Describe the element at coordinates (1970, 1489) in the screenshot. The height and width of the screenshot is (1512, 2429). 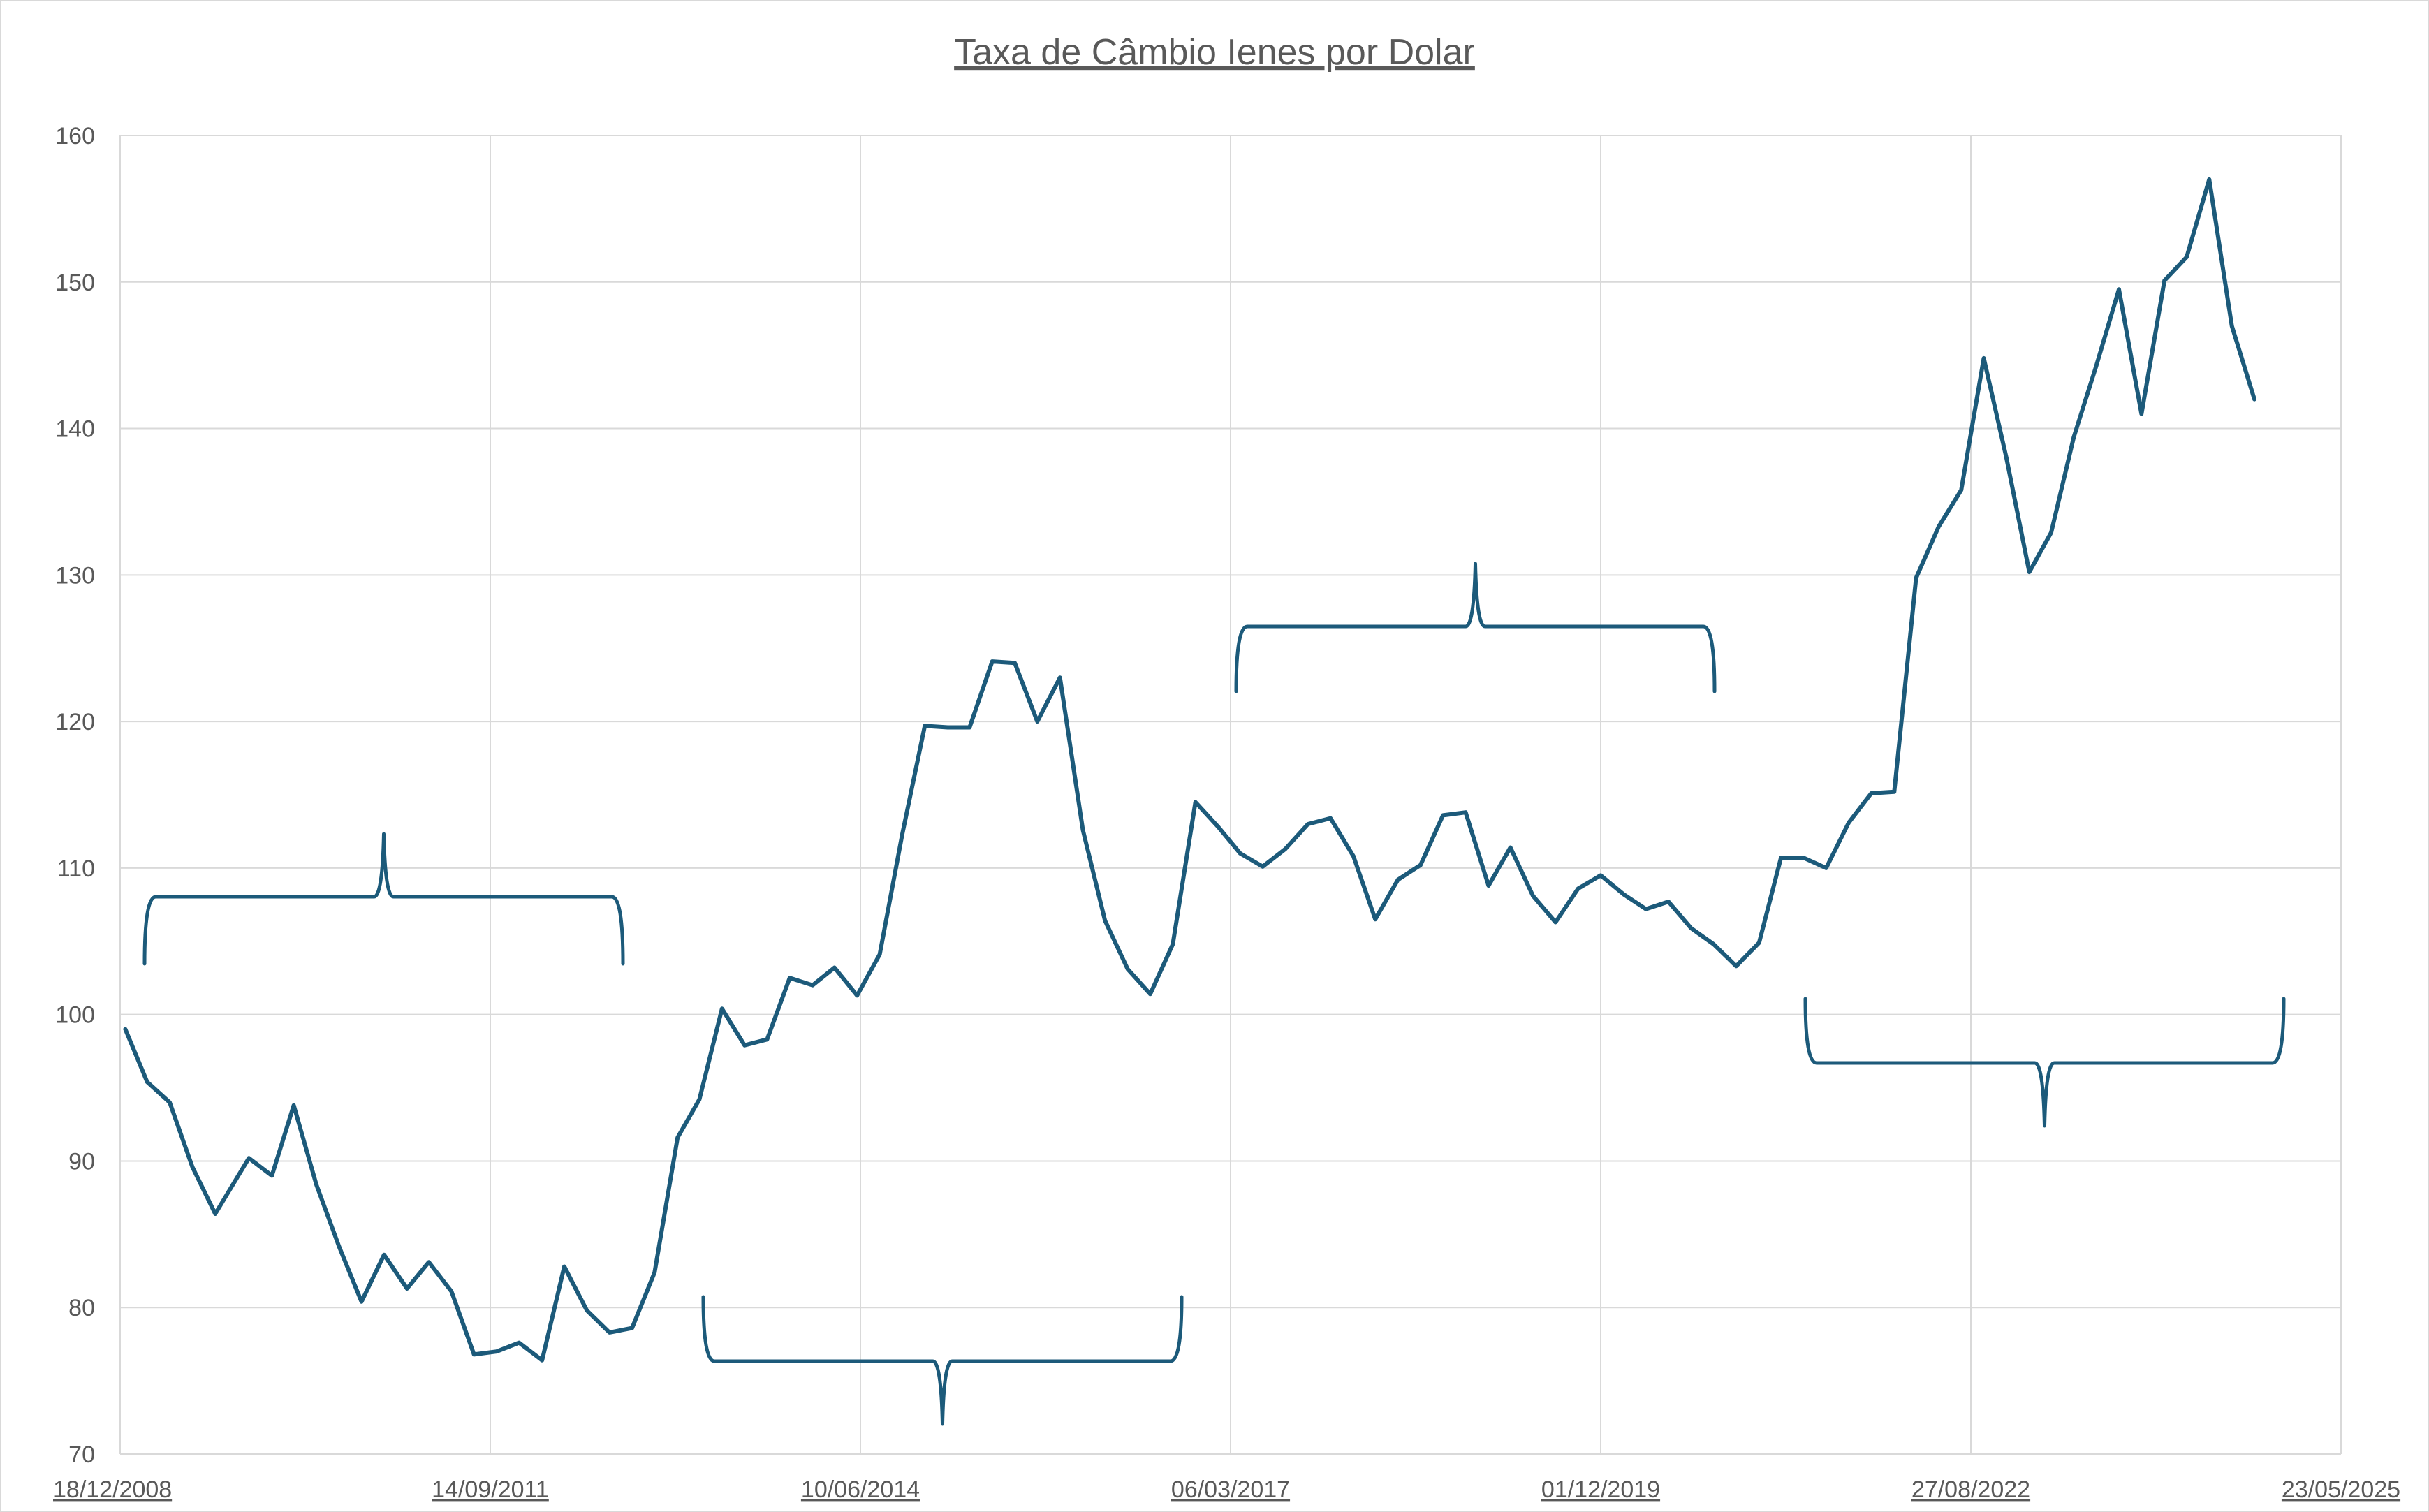
I see `x-tick-label: 27/08/2022` at that location.